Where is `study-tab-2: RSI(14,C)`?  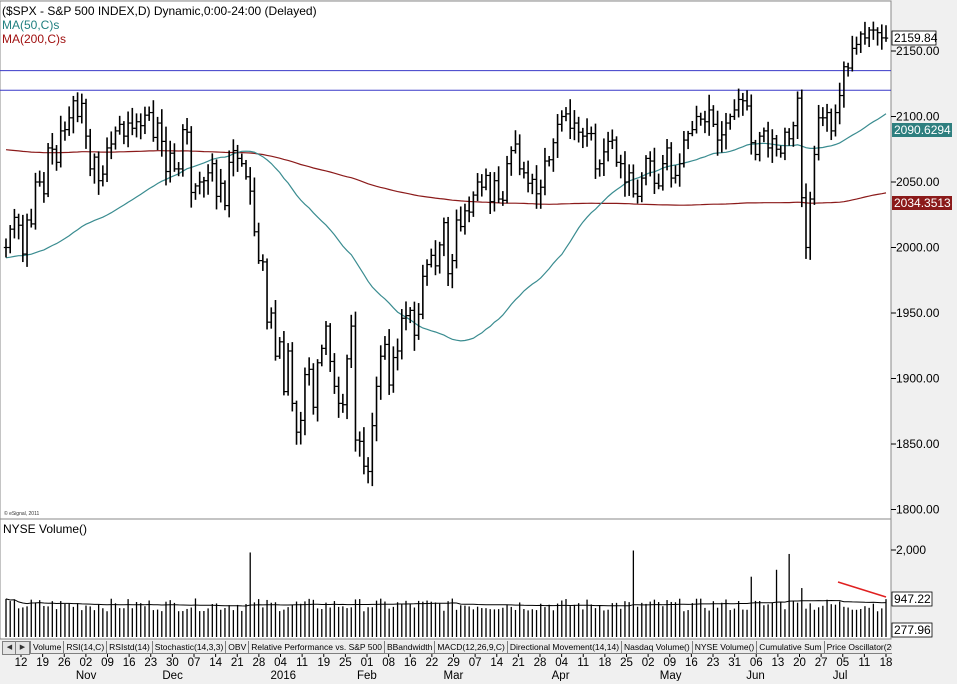
study-tab-2: RSI(14,C) is located at coordinates (85, 647).